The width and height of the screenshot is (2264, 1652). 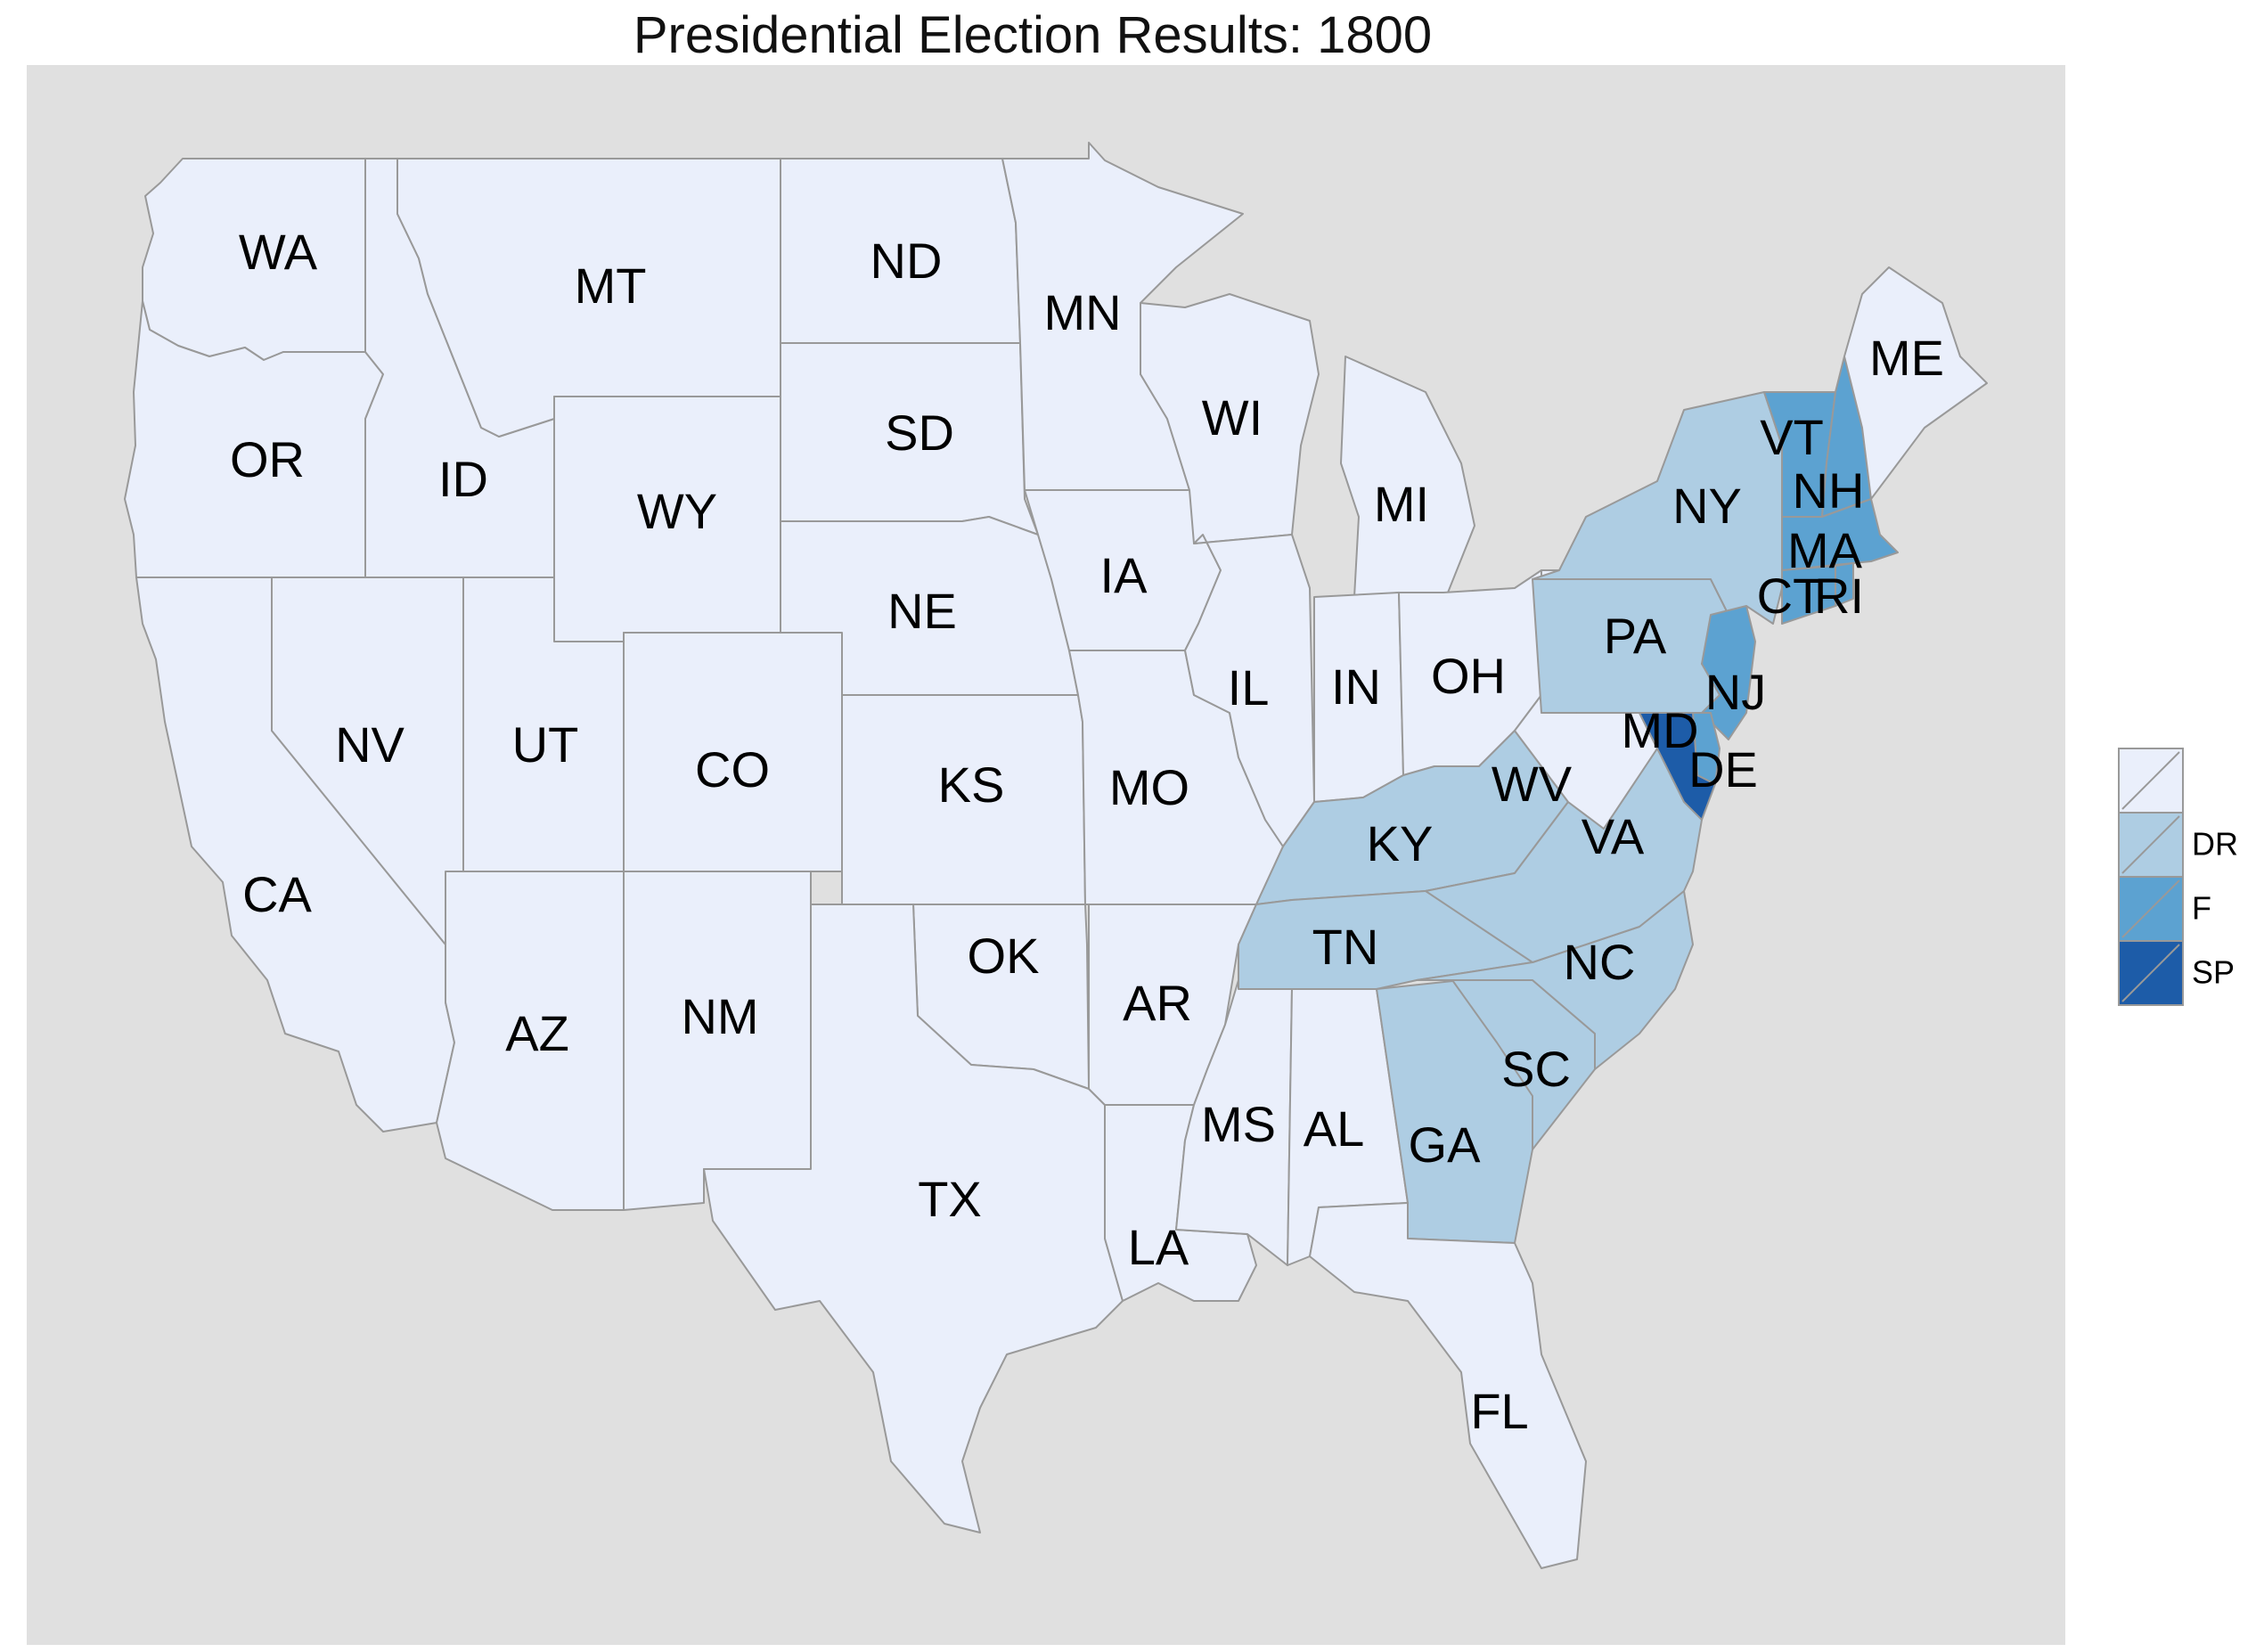 I want to click on state-label-al: AL, so click(x=1334, y=1128).